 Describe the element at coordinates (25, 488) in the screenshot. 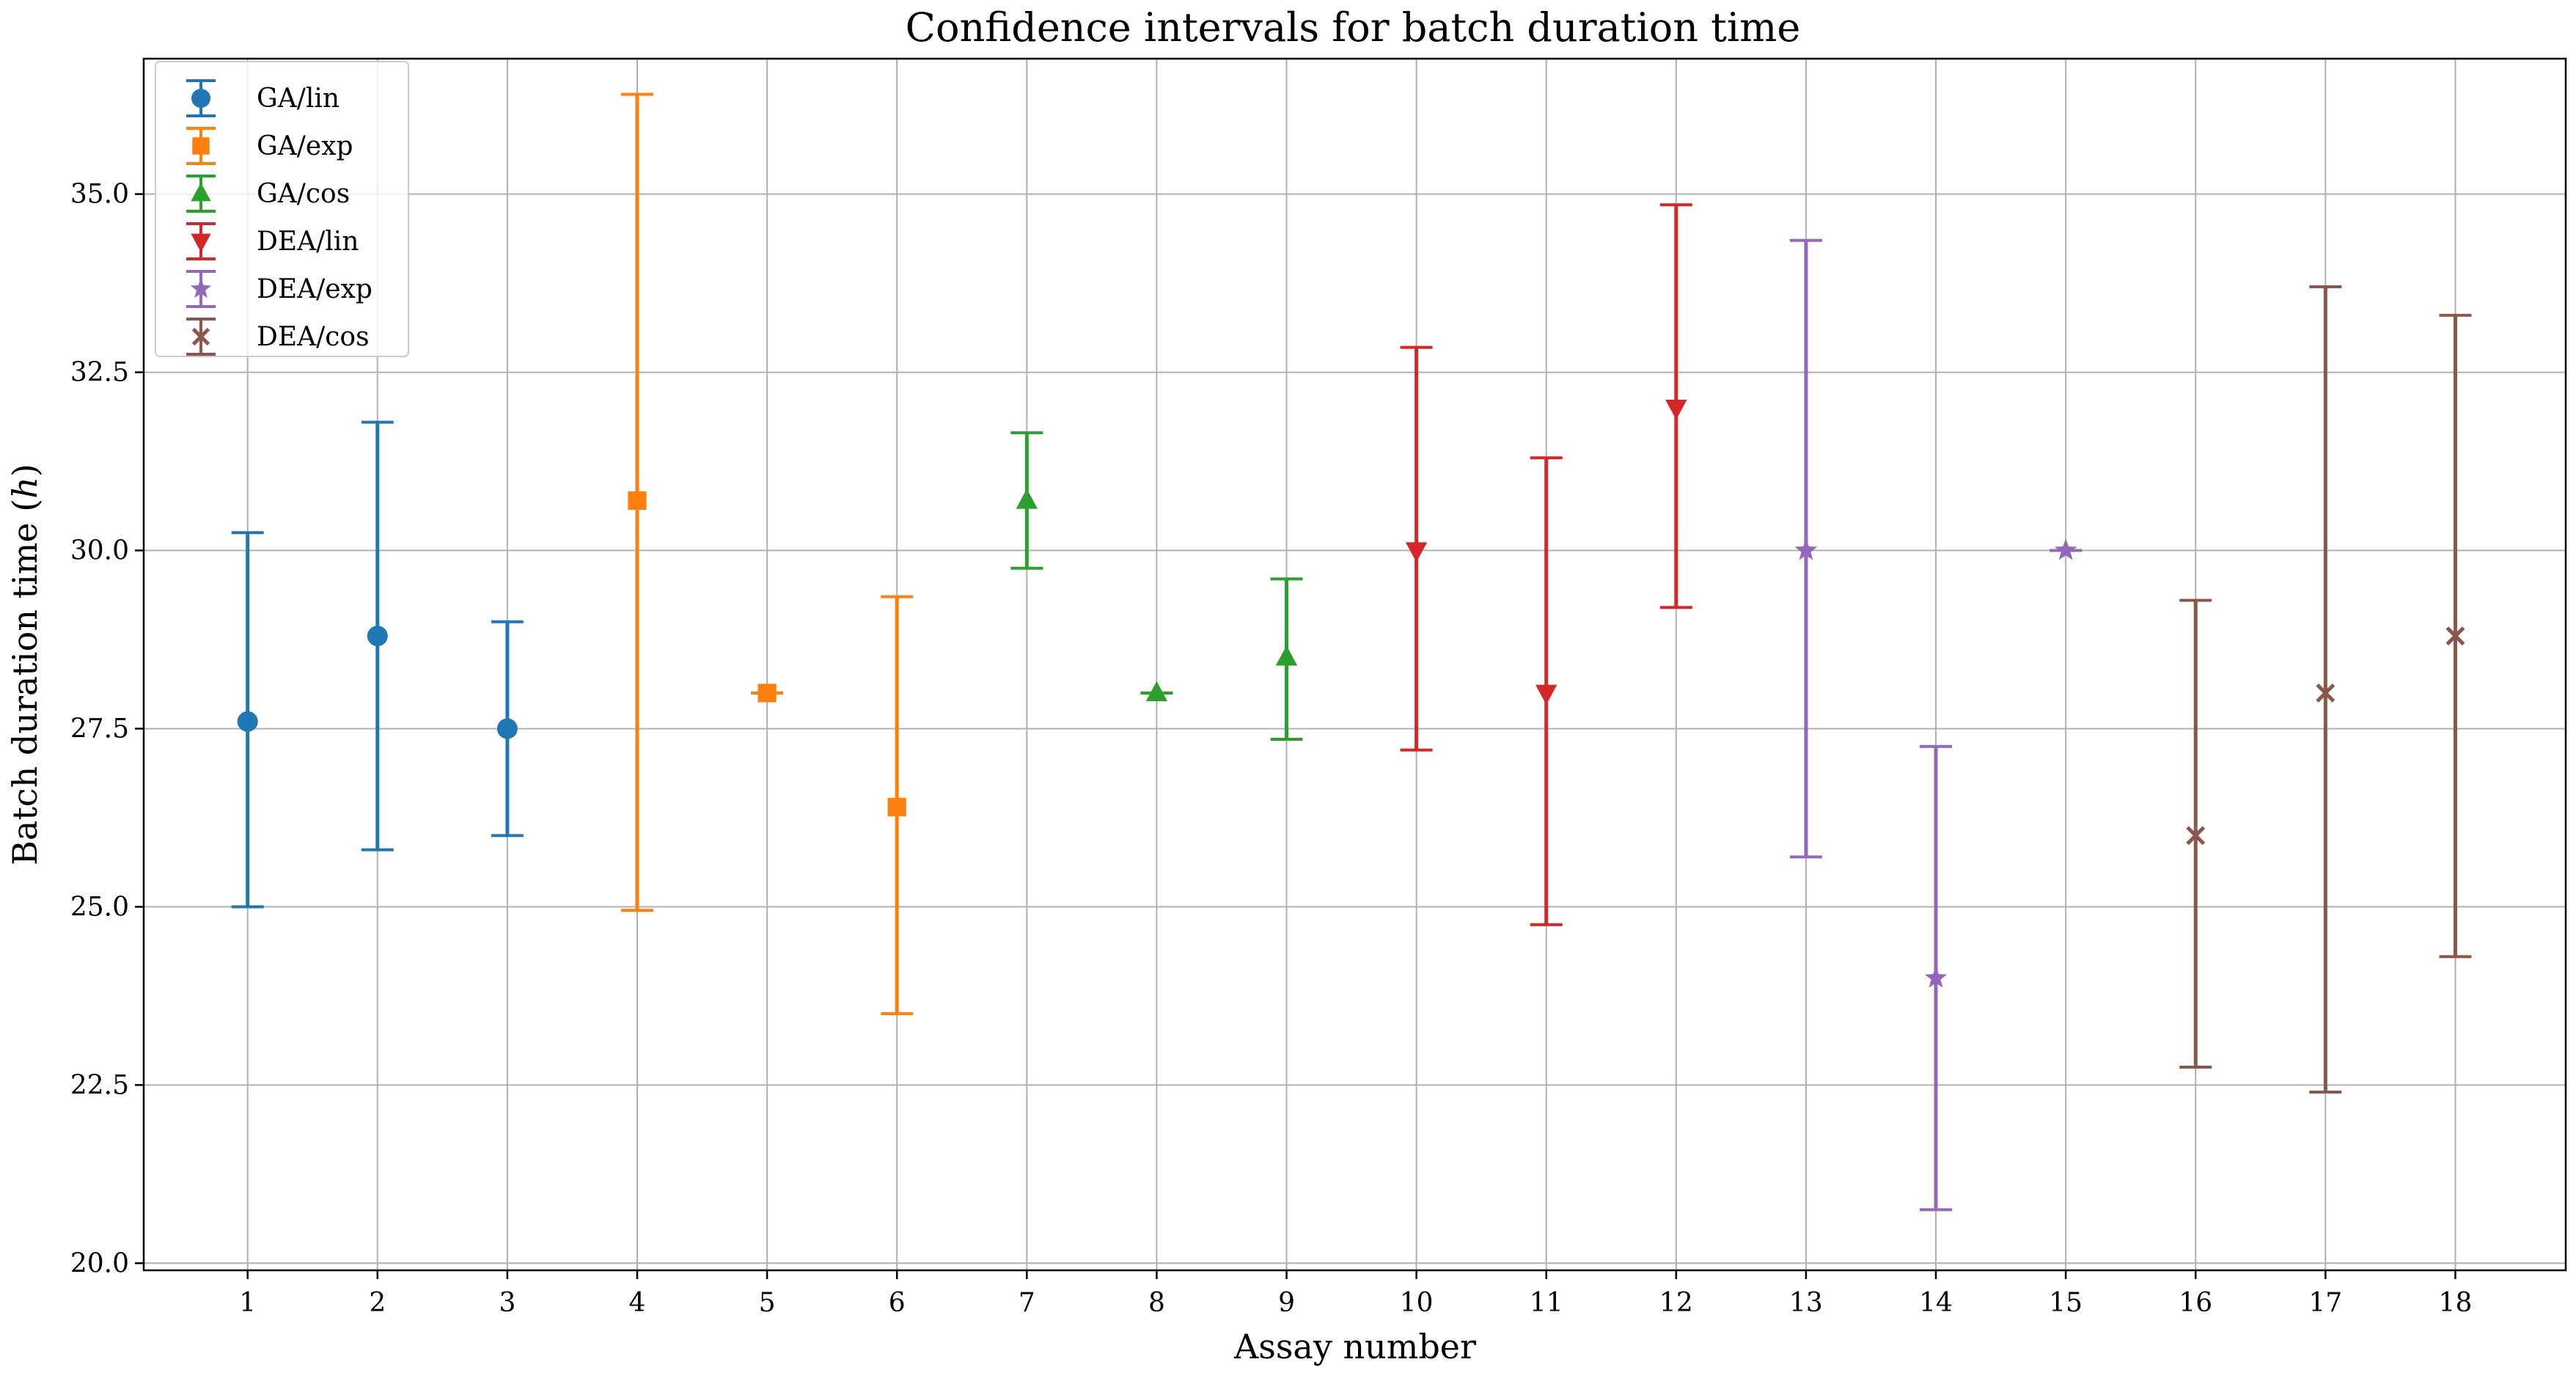

I see `y-axis-label-var: h` at that location.